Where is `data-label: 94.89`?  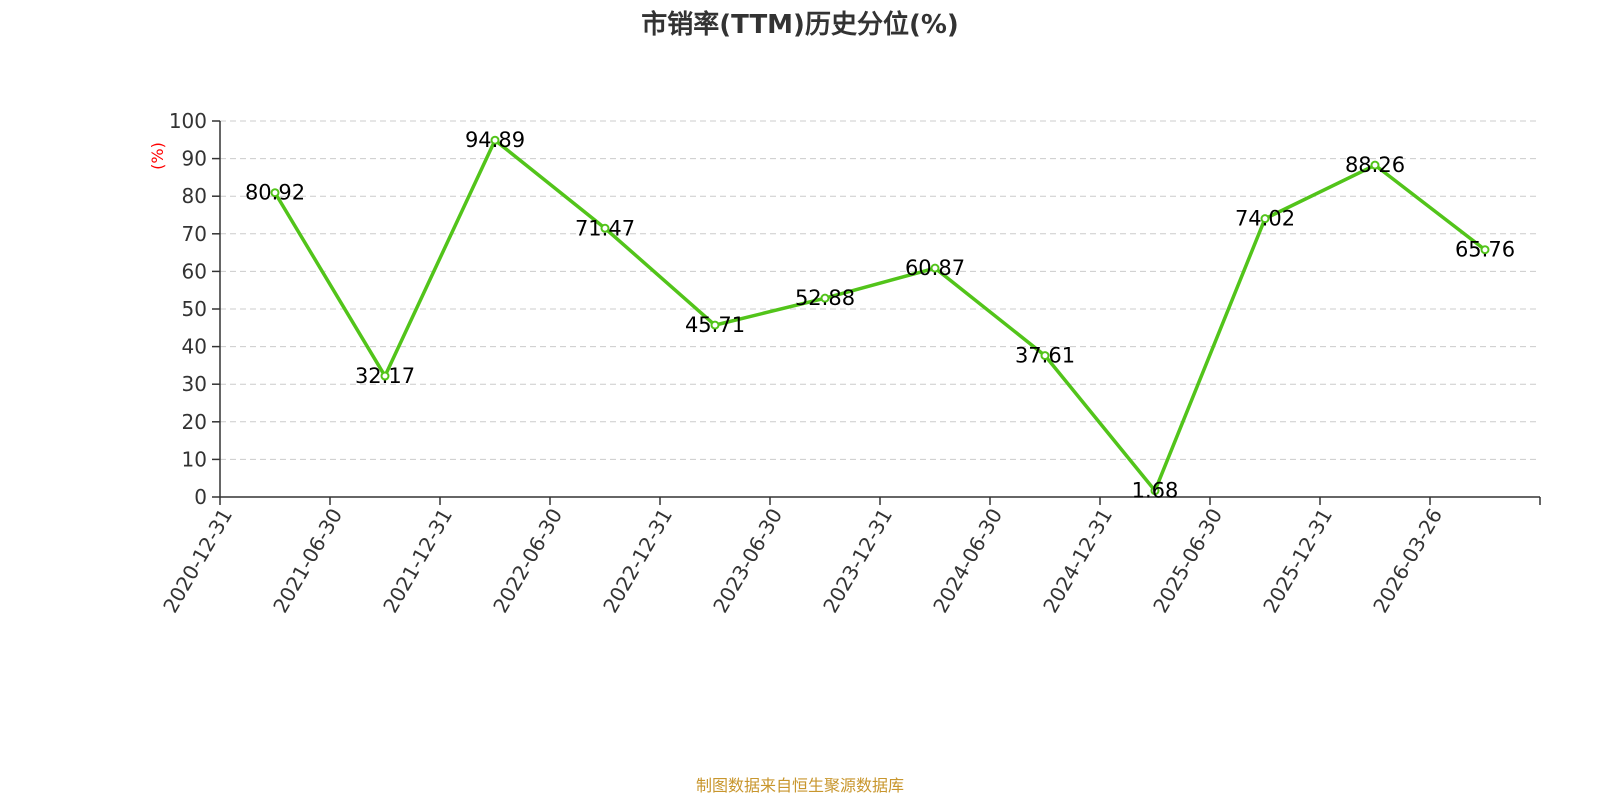
data-label: 94.89 is located at coordinates (495, 140).